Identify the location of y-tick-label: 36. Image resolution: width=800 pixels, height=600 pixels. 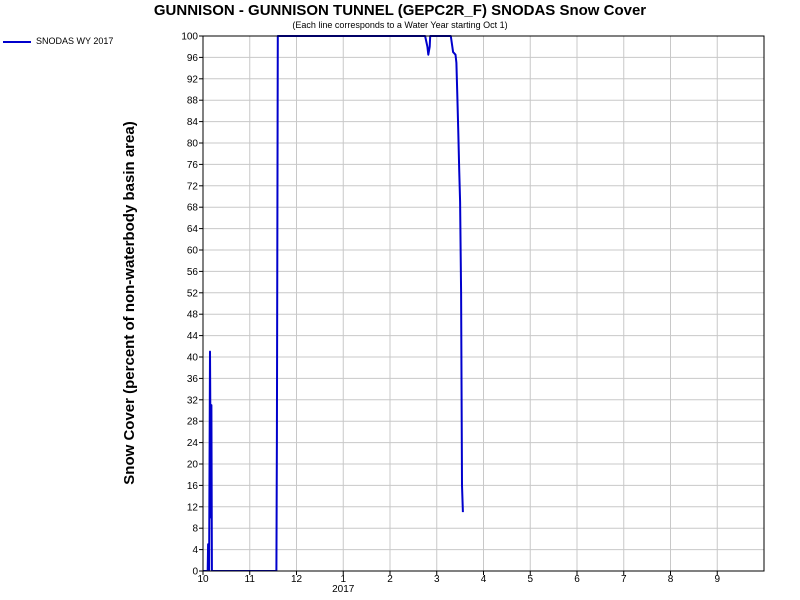
(193, 379).